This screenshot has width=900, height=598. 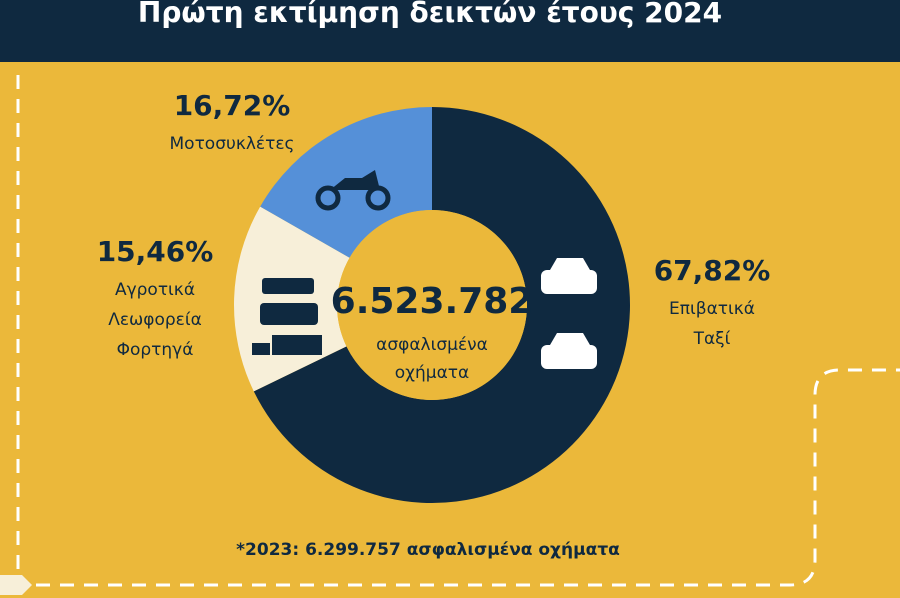 I want to click on total-caption: οχήματα, so click(x=432, y=373).